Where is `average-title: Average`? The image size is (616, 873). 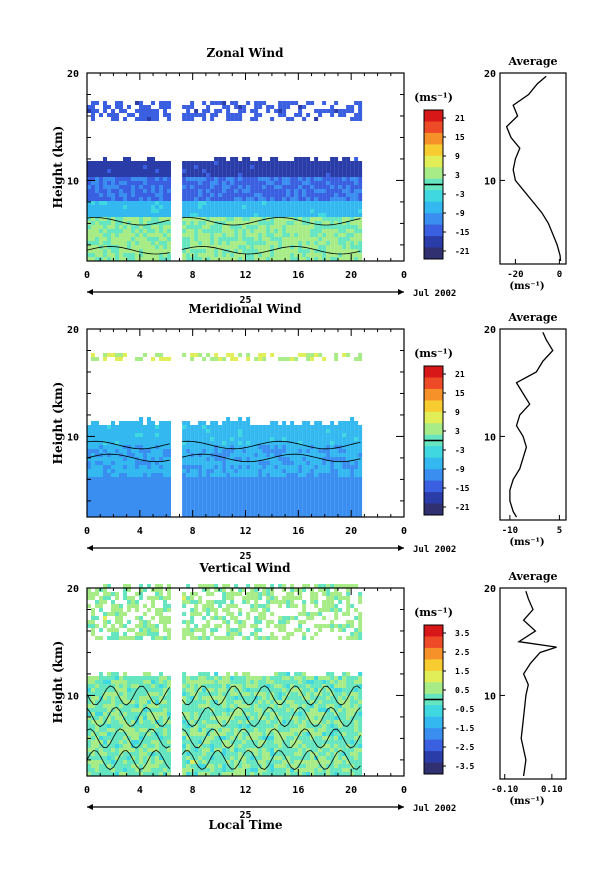 average-title: Average is located at coordinates (532, 61).